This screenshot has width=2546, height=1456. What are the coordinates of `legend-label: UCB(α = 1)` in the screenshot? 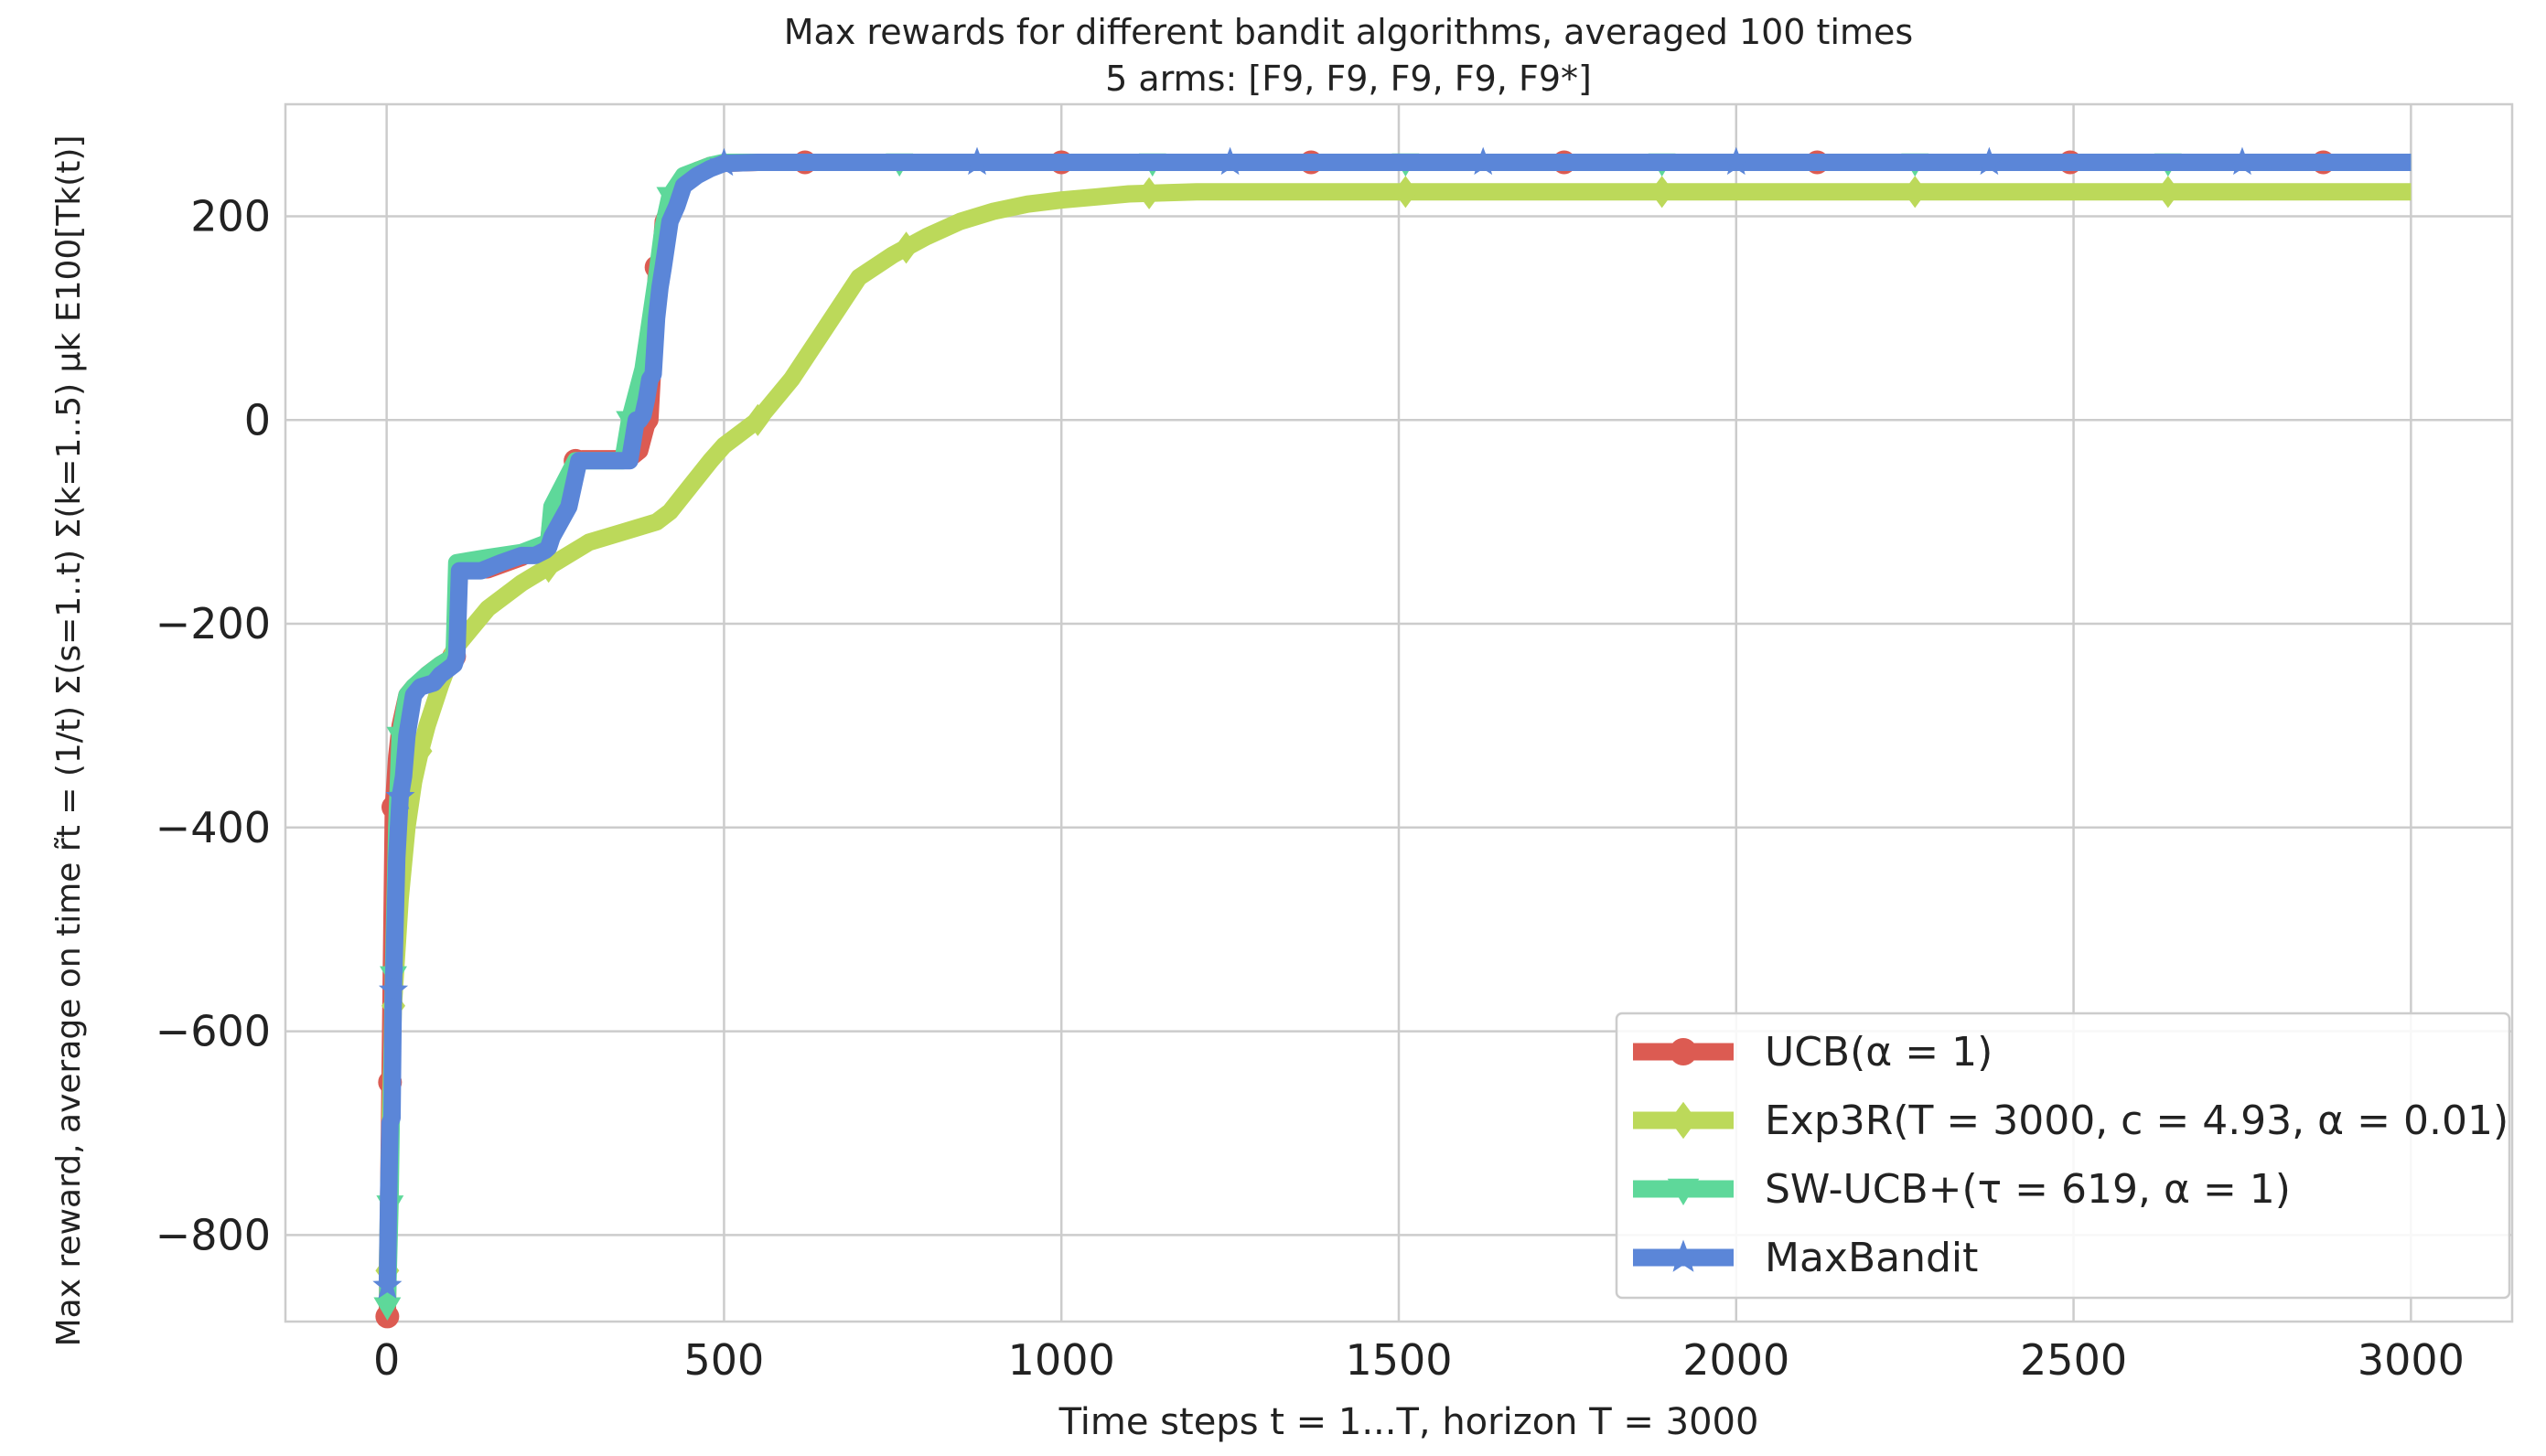 It's located at (1879, 1052).